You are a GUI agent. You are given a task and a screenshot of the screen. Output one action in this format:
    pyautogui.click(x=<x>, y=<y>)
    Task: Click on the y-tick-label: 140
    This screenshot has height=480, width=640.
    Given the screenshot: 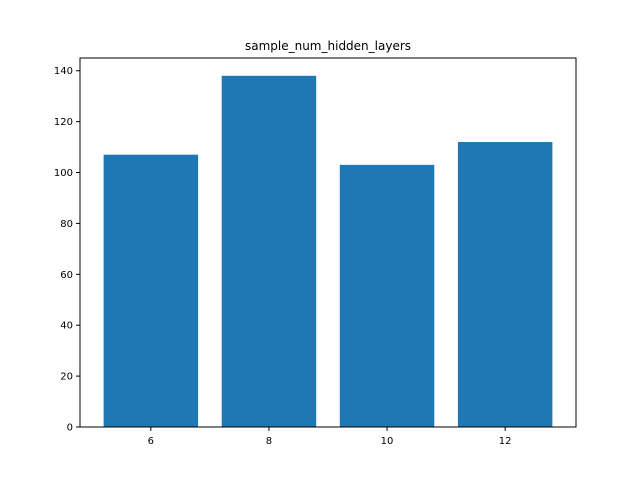 What is the action you would take?
    pyautogui.click(x=63, y=71)
    